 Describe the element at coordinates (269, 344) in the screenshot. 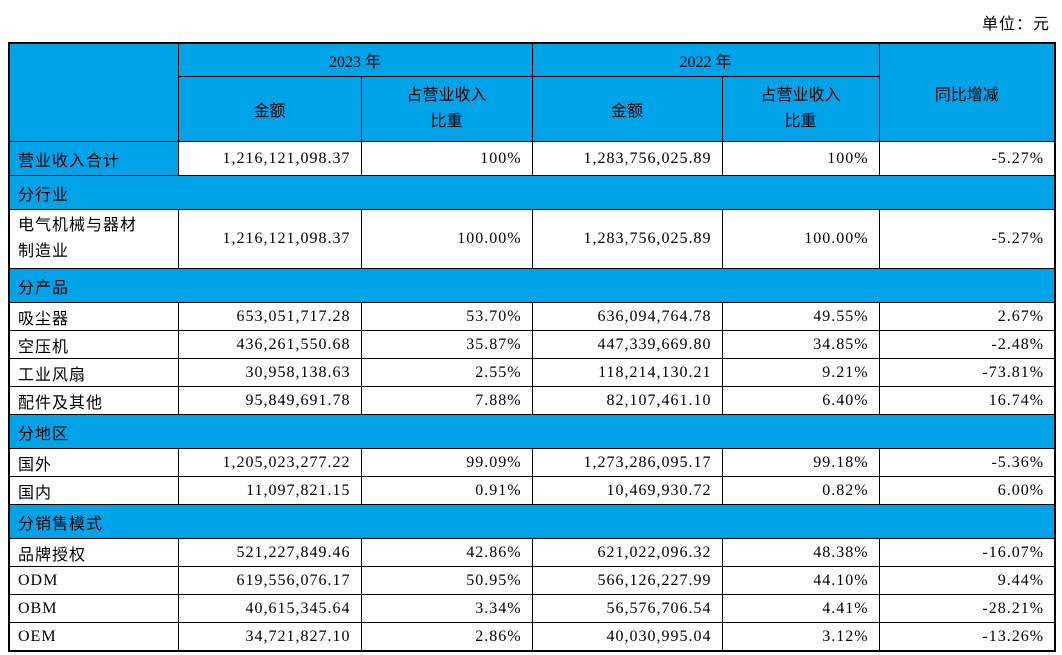

I see `cell-amount-2023: 436,261,550.68` at that location.